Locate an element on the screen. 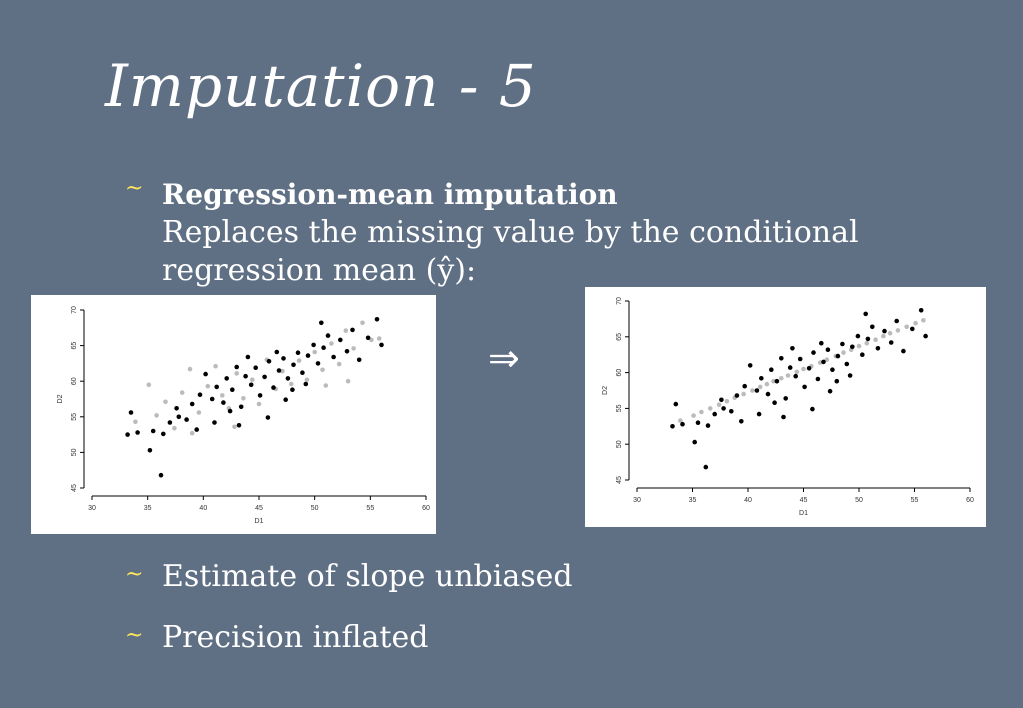 The height and width of the screenshot is (708, 1023). y-tick-label: 65 is located at coordinates (619, 337).